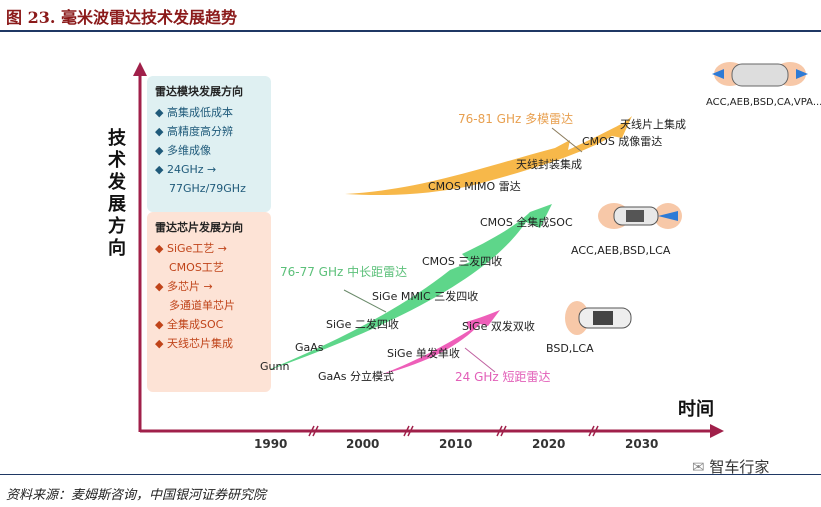 This screenshot has height=507, width=821. What do you see at coordinates (199, 227) in the screenshot?
I see `chip-box-heading: 雷达芯片发展方向` at bounding box center [199, 227].